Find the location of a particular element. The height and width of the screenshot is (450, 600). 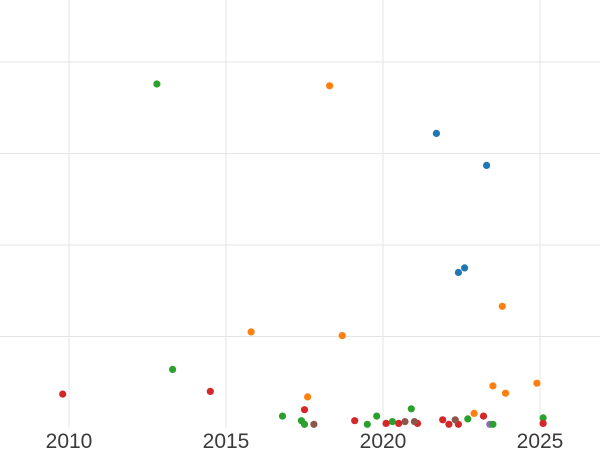

x-tick-label-2015: 2015 is located at coordinates (226, 440).